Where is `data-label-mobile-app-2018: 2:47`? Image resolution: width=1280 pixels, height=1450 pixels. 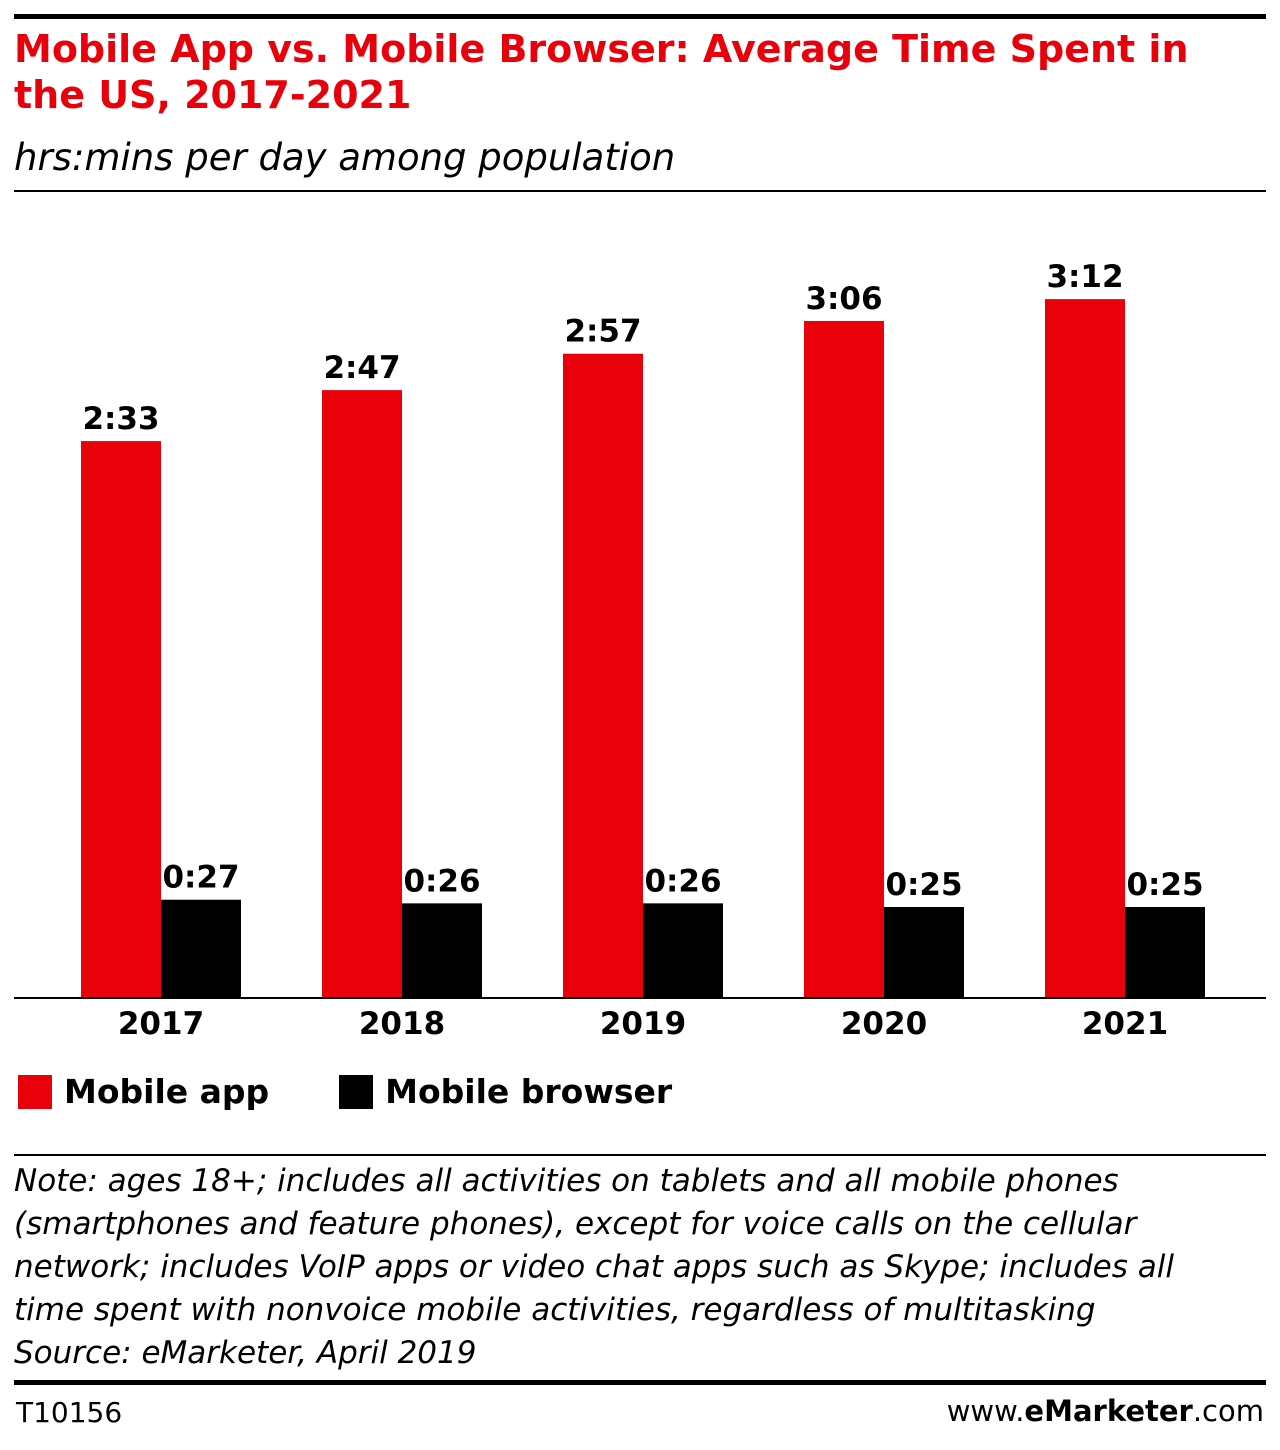
data-label-mobile-app-2018: 2:47 is located at coordinates (361, 368).